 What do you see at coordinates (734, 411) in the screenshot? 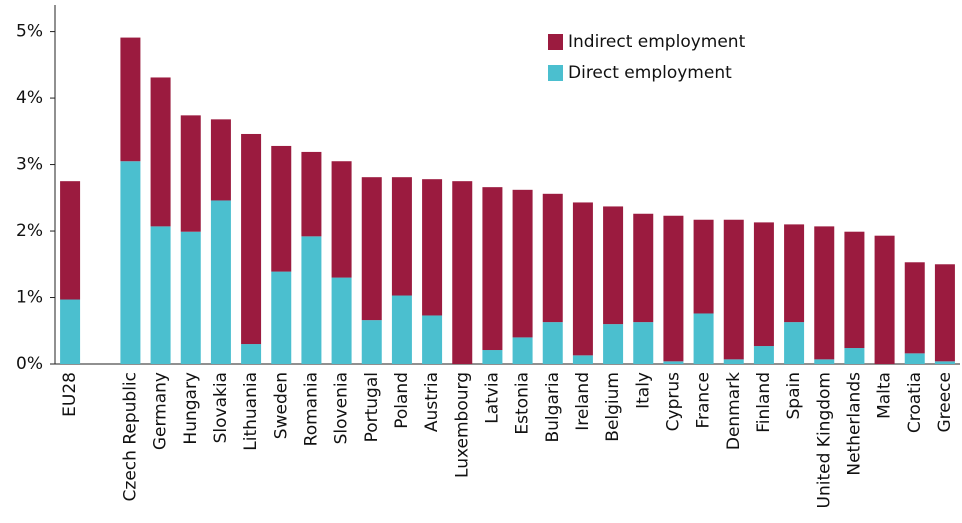
I see `x-tick-label: Denmark` at bounding box center [734, 411].